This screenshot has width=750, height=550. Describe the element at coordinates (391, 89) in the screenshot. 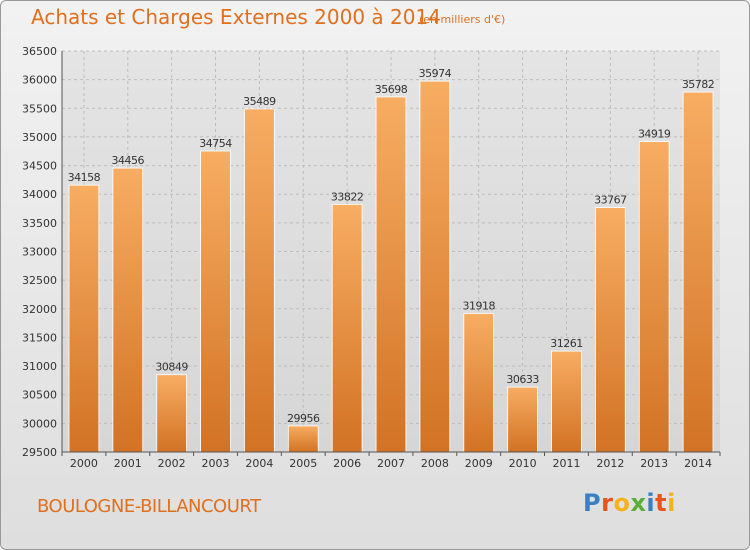

I see `data-label: 35698` at that location.